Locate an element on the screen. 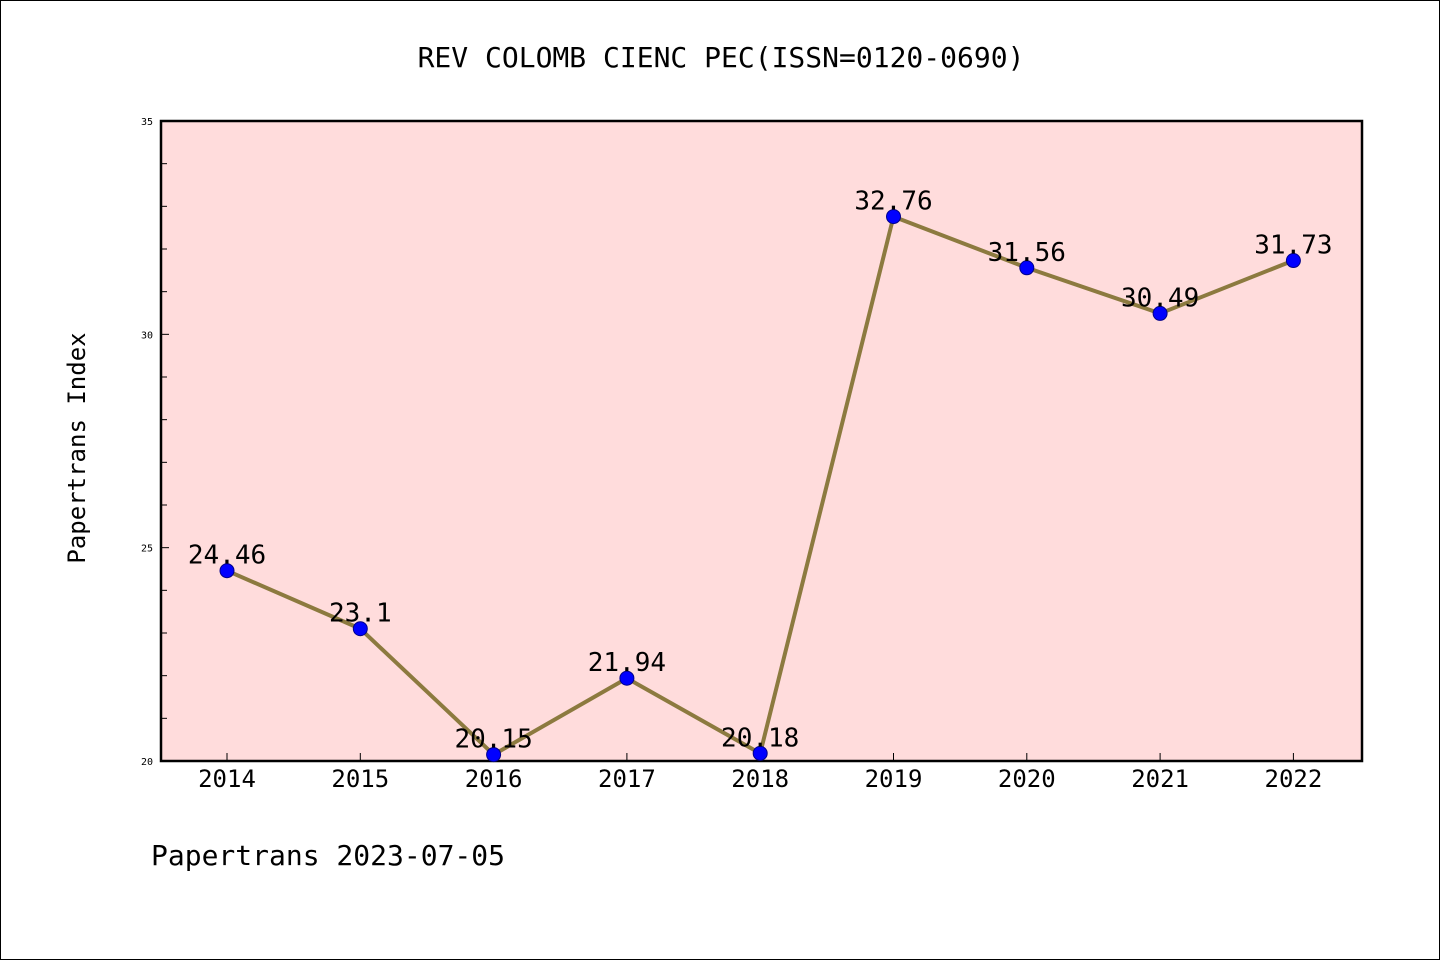  y-tick-label: 20 is located at coordinates (147, 762).